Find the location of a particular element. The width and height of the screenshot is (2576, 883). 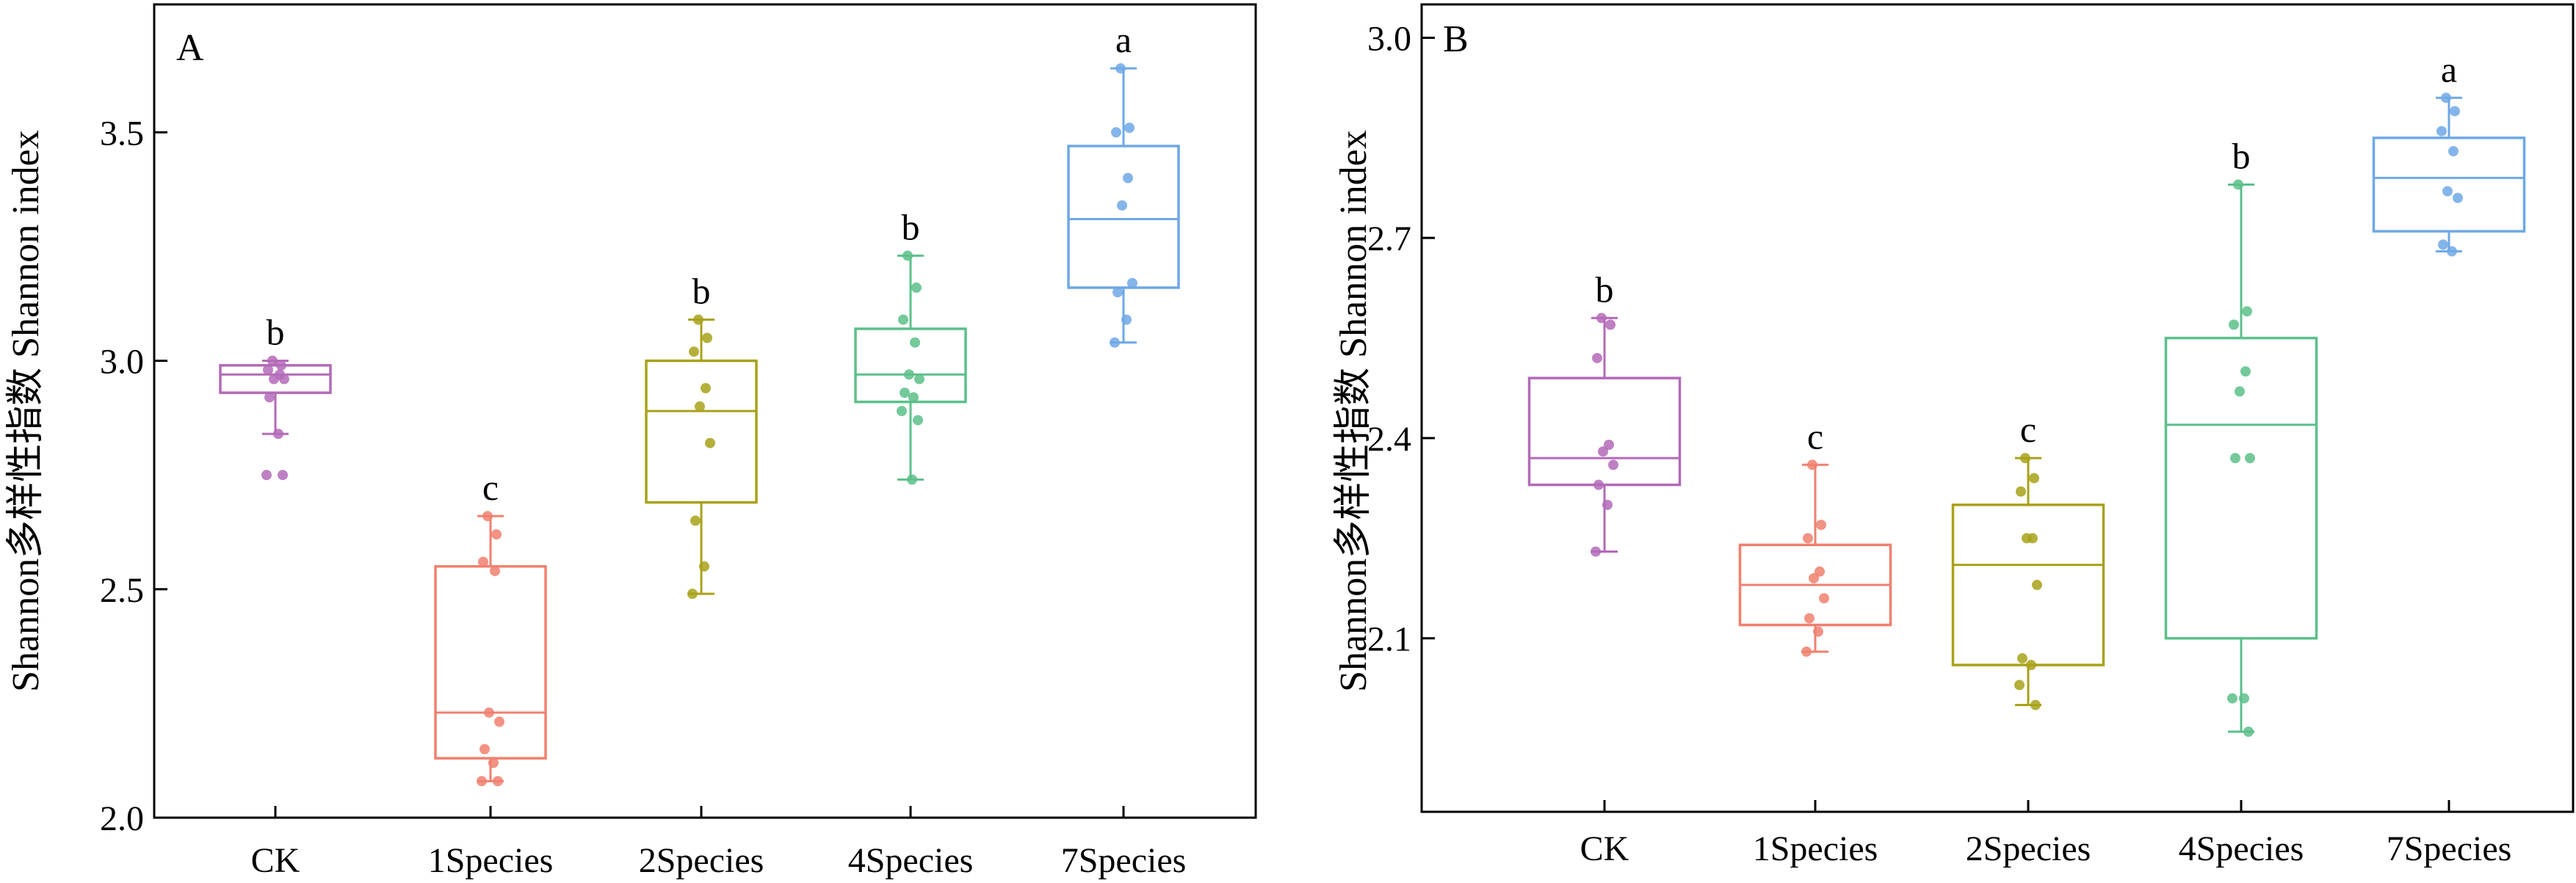

x-tick-label: CK is located at coordinates (1604, 849).